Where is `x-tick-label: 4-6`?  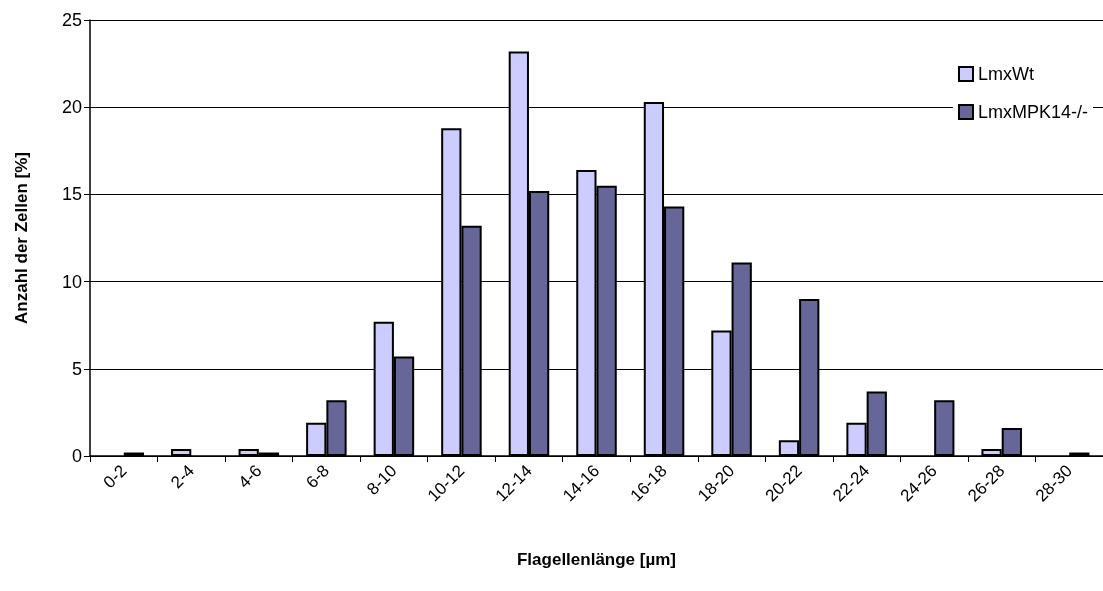 x-tick-label: 4-6 is located at coordinates (250, 477).